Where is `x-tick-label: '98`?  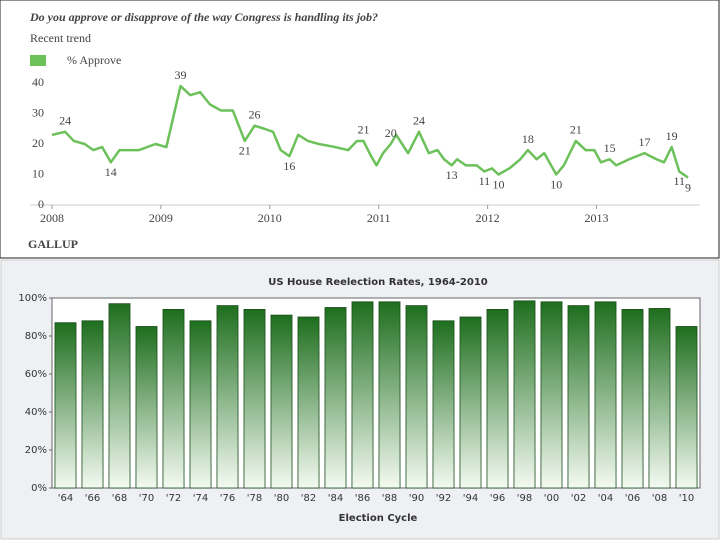
x-tick-label: '98 is located at coordinates (524, 498).